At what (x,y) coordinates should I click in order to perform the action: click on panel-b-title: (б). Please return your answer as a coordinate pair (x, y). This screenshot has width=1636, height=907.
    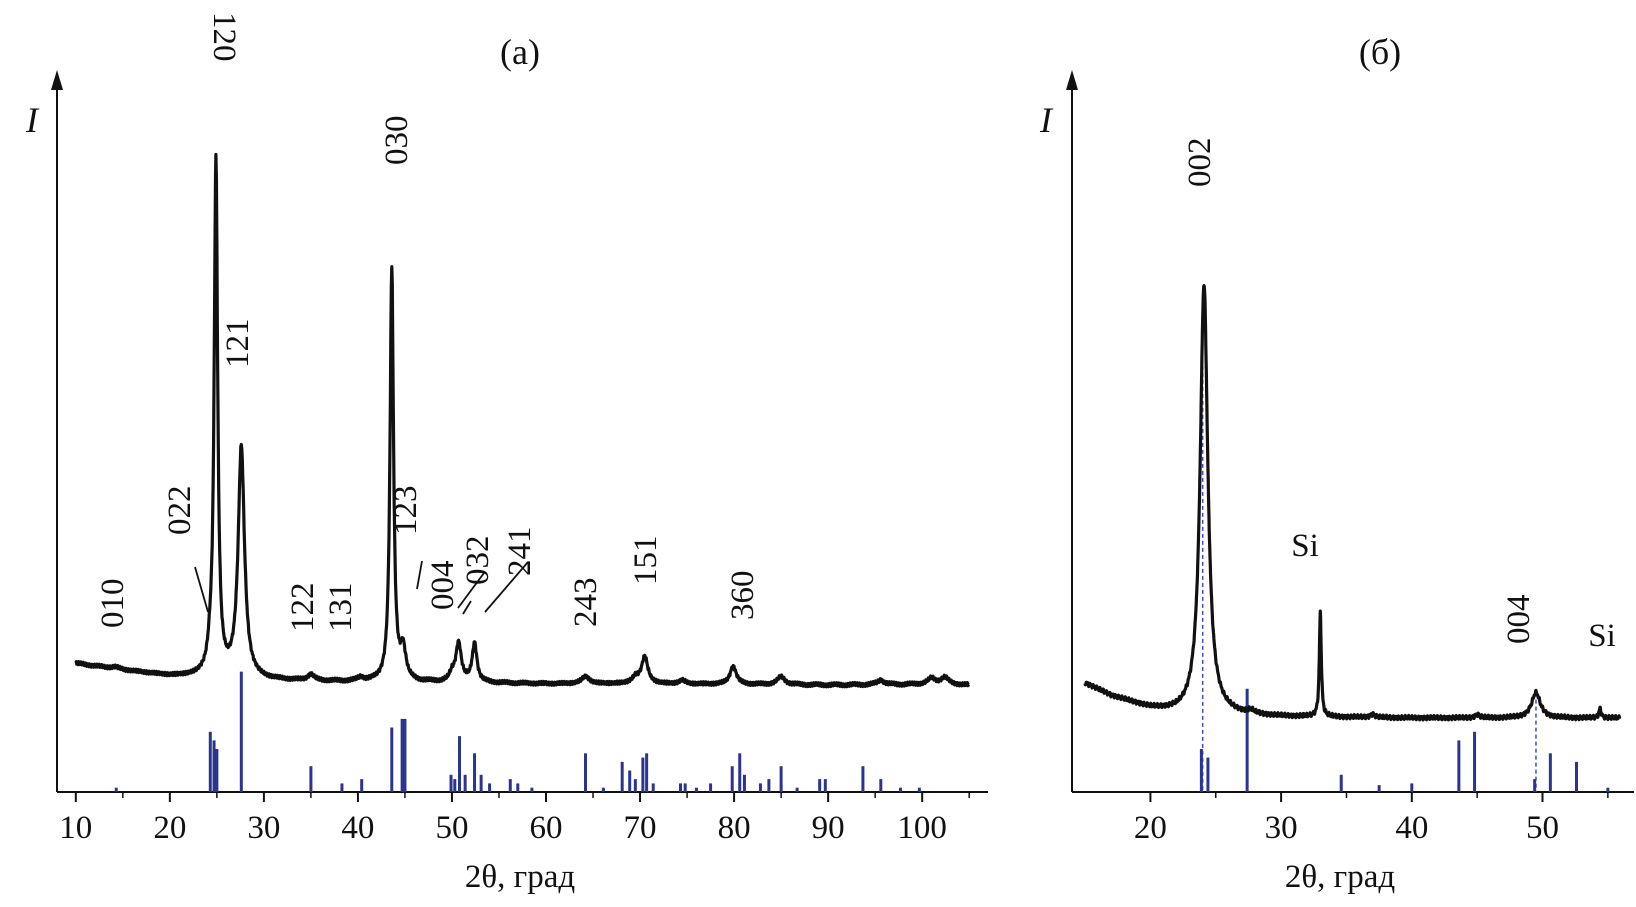
    Looking at the image, I should click on (1380, 52).